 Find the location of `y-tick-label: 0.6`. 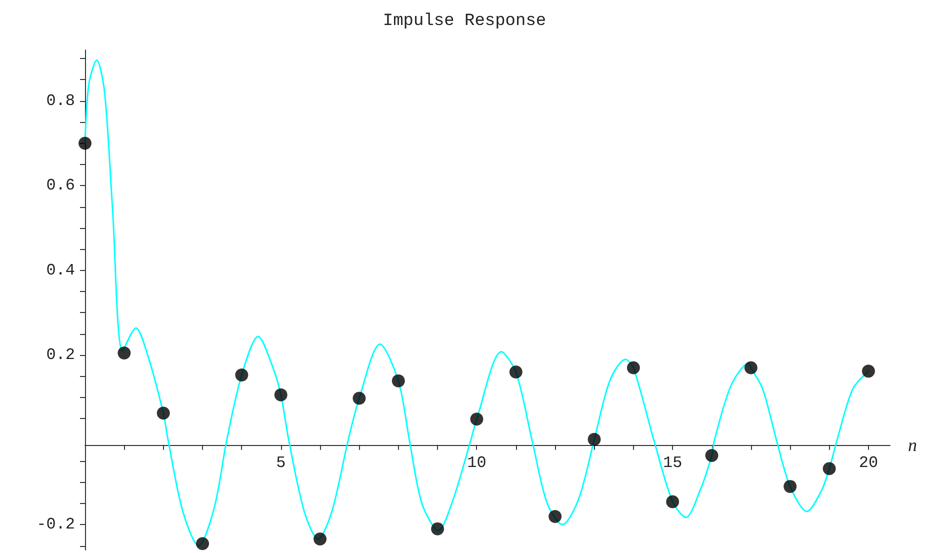

y-tick-label: 0.6 is located at coordinates (60, 185).